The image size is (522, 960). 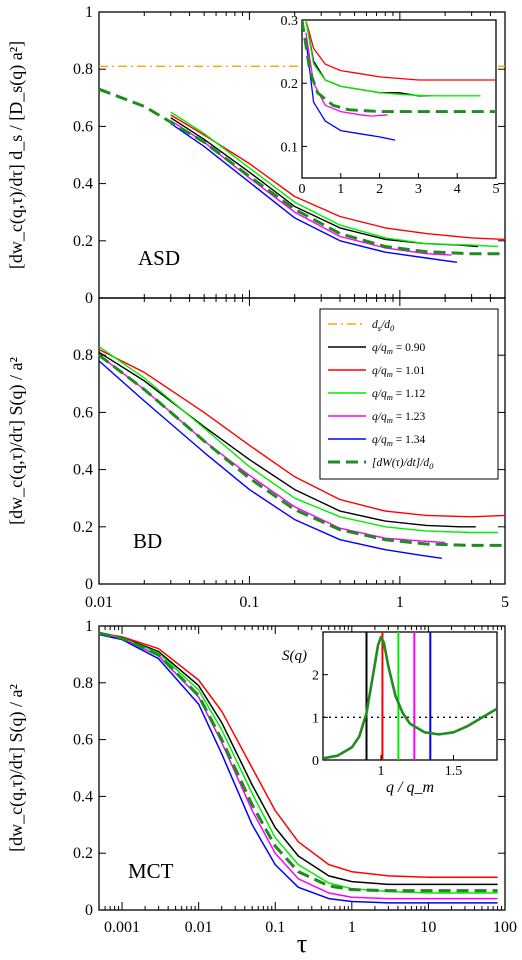 I want to click on asd-ytick-label: 1, so click(x=89, y=12).